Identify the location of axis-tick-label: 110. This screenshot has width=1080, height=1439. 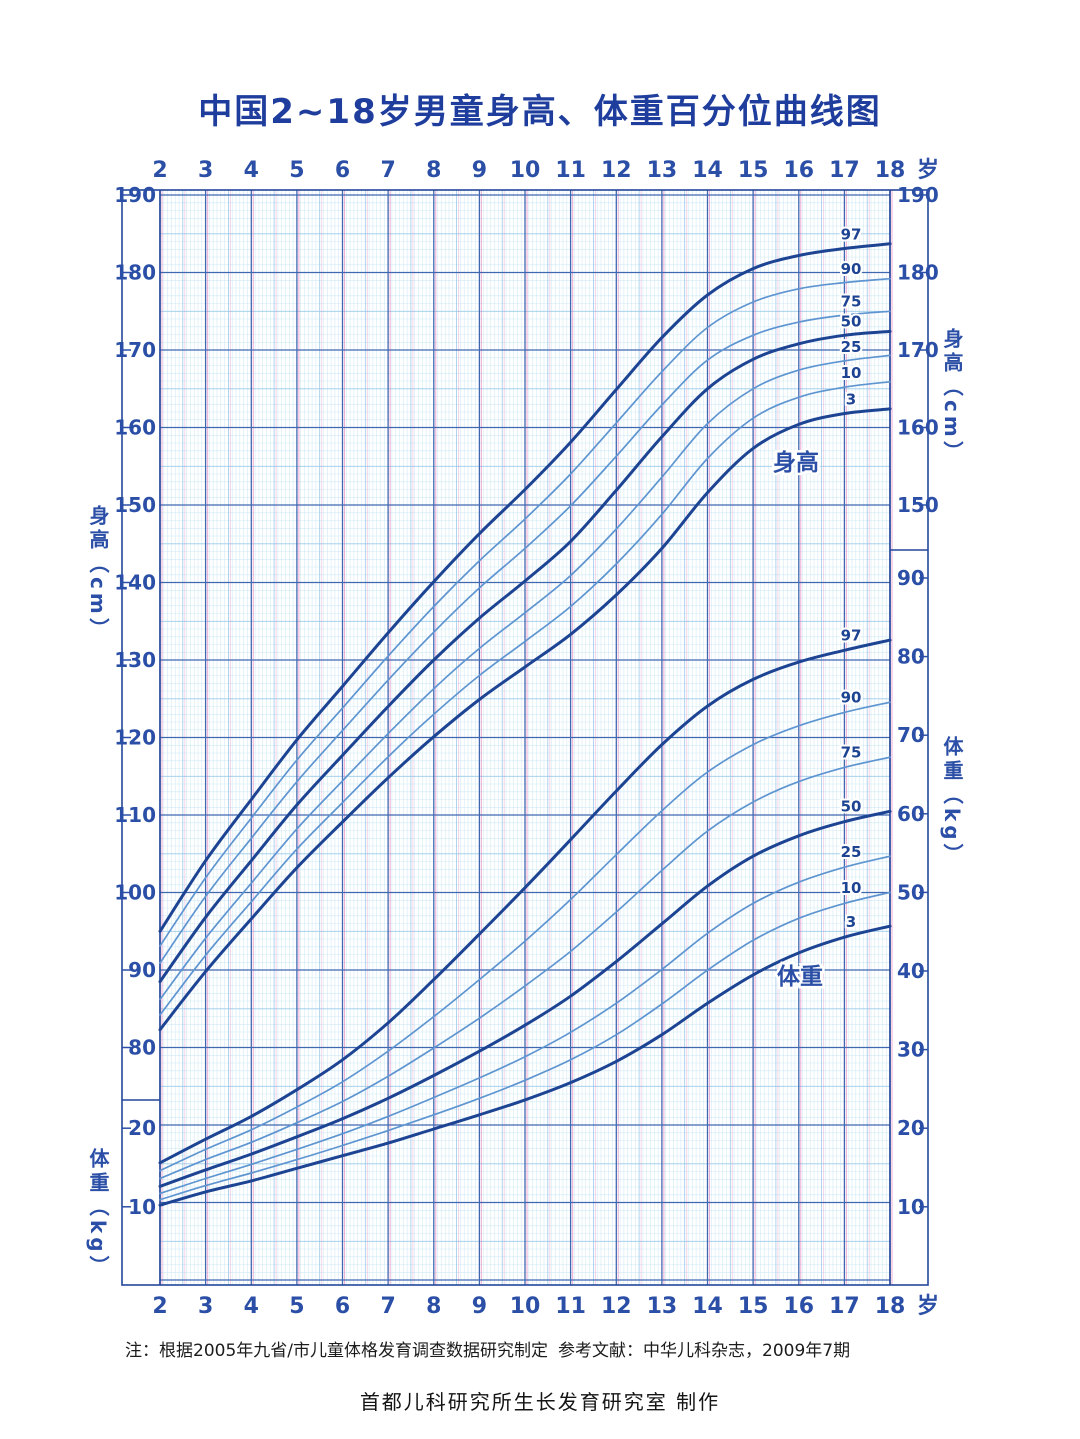
(135, 815).